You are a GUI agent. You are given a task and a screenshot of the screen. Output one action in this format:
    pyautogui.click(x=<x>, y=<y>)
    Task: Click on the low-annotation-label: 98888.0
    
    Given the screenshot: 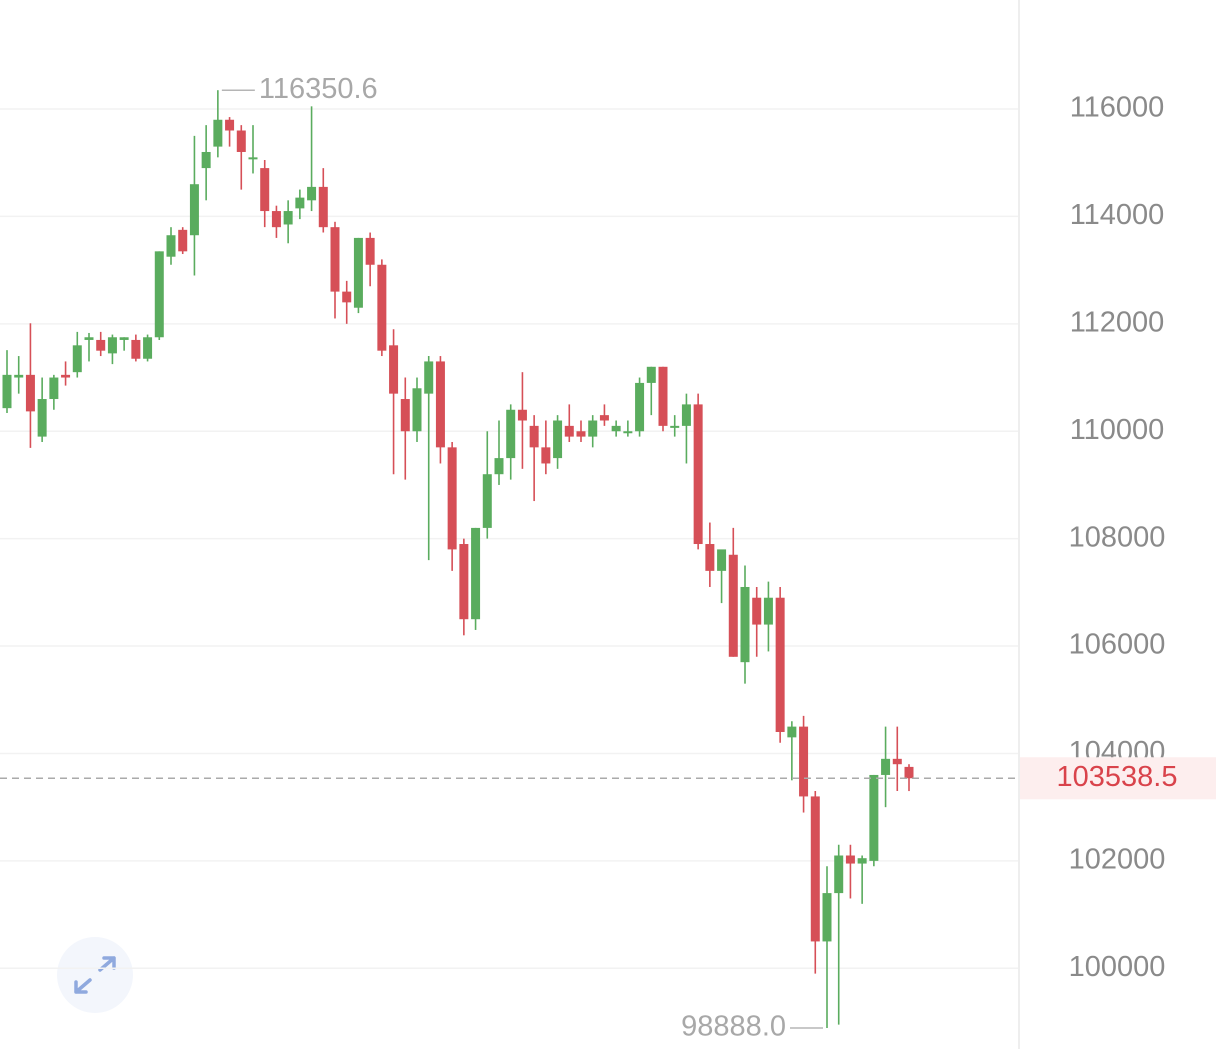 What is the action you would take?
    pyautogui.click(x=733, y=1027)
    